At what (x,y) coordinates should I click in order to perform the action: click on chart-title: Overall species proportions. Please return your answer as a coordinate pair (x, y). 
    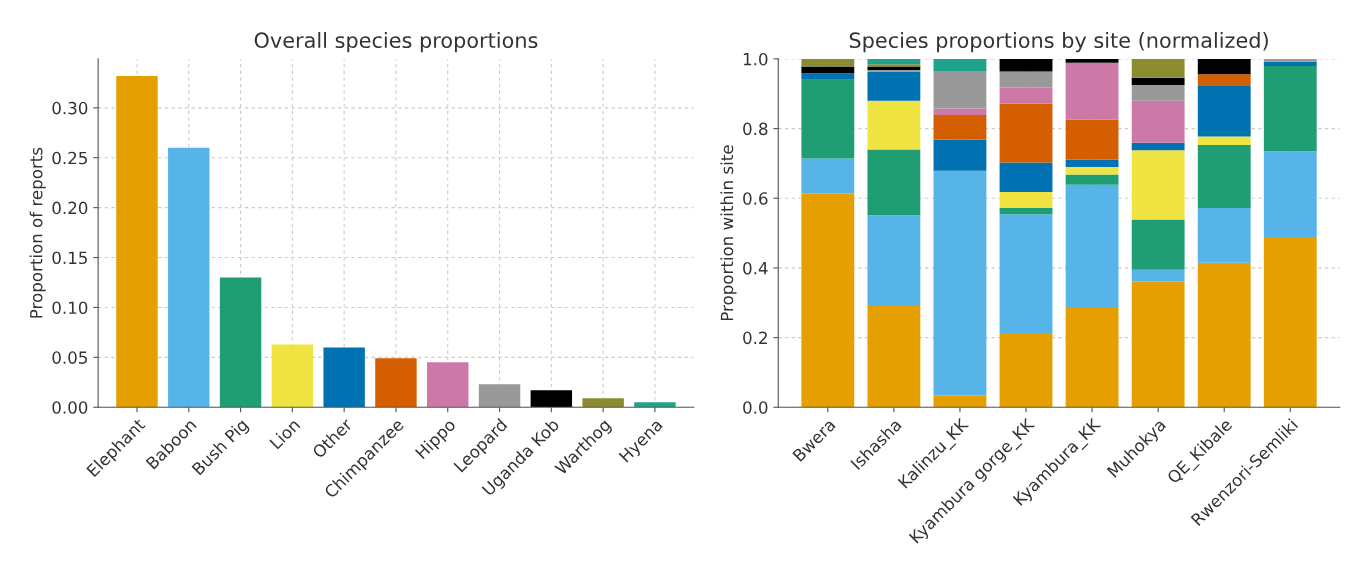
    Looking at the image, I should click on (396, 42).